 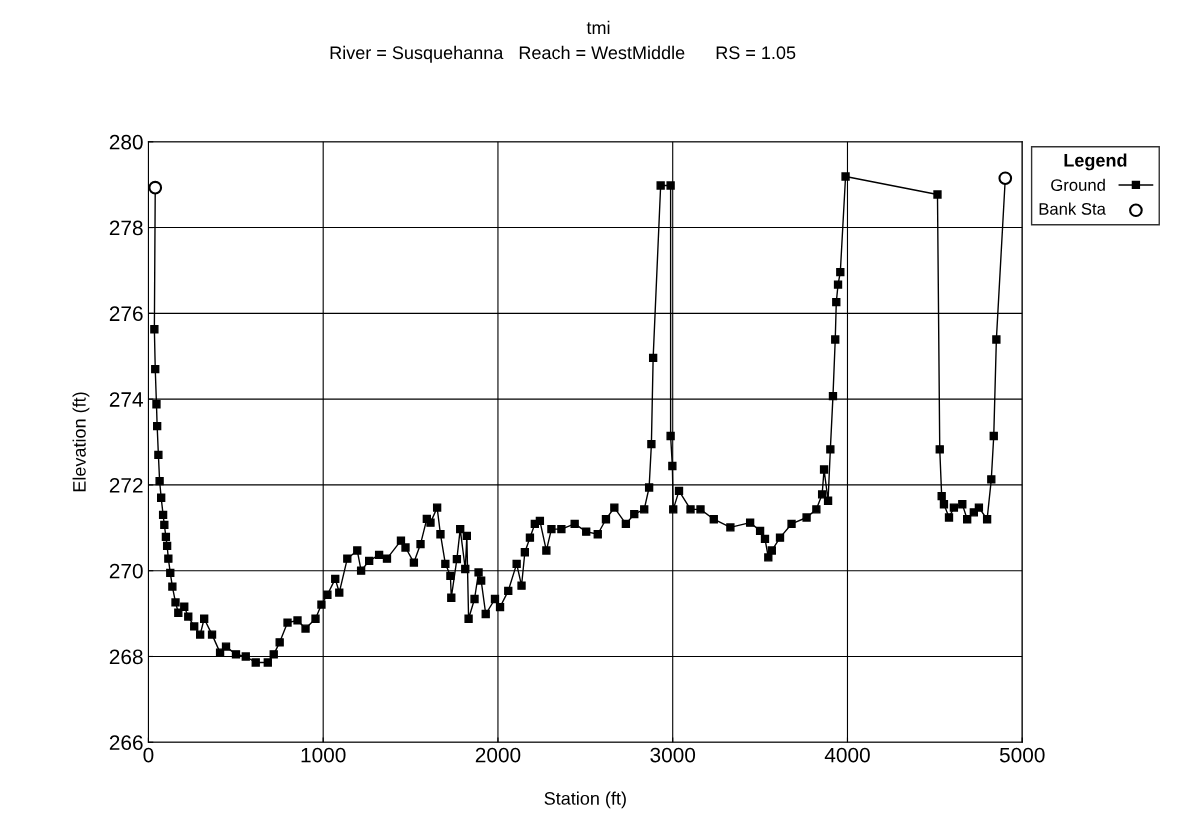 What do you see at coordinates (126, 142) in the screenshot?
I see `y-tick-label: 280` at bounding box center [126, 142].